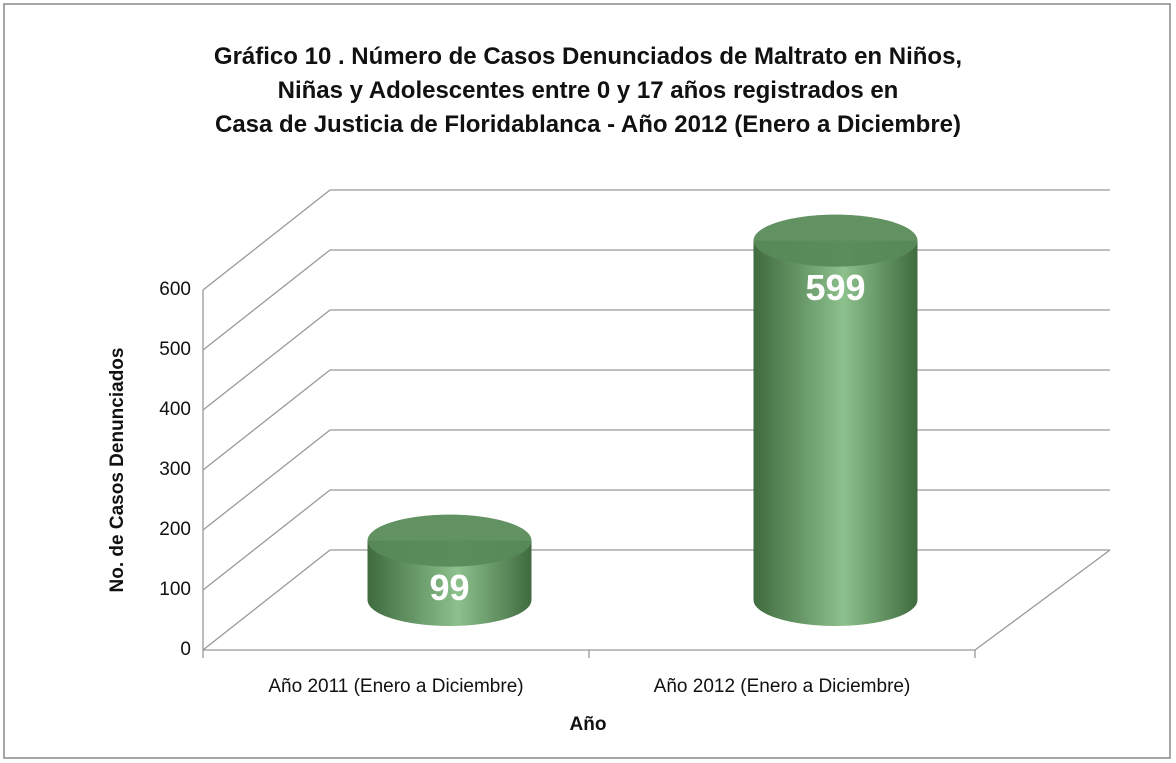 The height and width of the screenshot is (763, 1176). I want to click on y-tick-label: 500, so click(175, 349).